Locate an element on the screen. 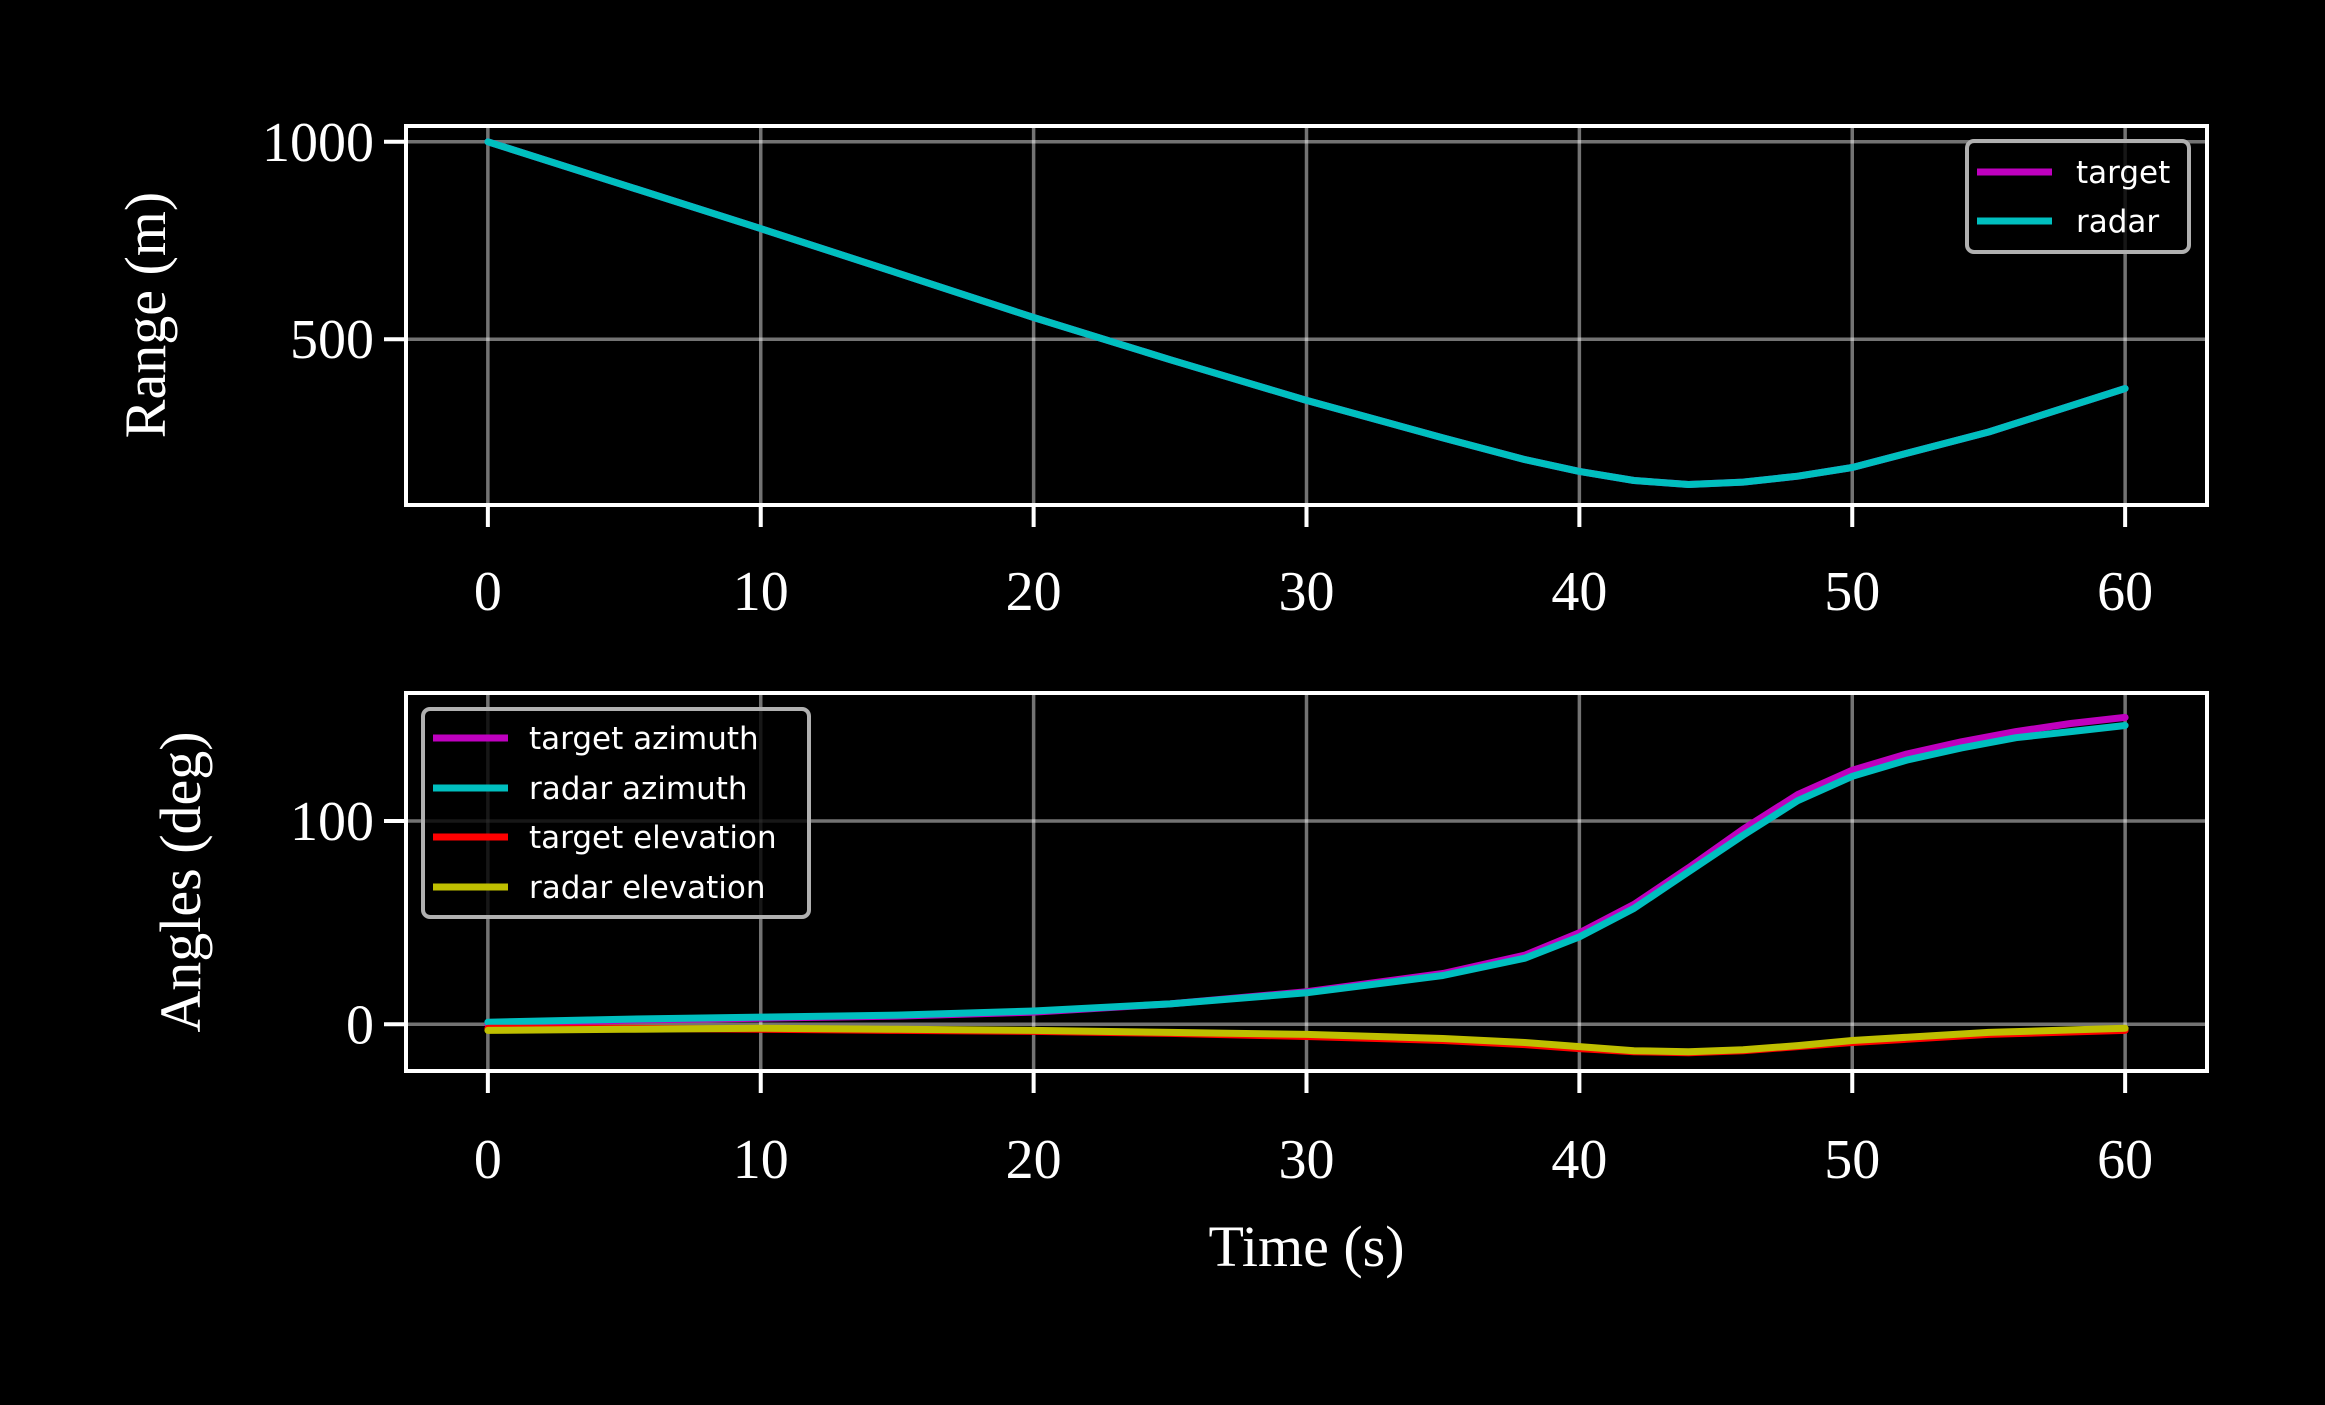  range-x-tick-label: 20 is located at coordinates (1034, 592).